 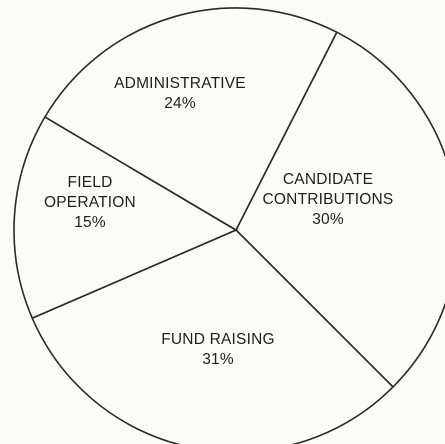 I want to click on slice-label-group-2: FIELD OPERATION 15%, so click(x=90, y=202).